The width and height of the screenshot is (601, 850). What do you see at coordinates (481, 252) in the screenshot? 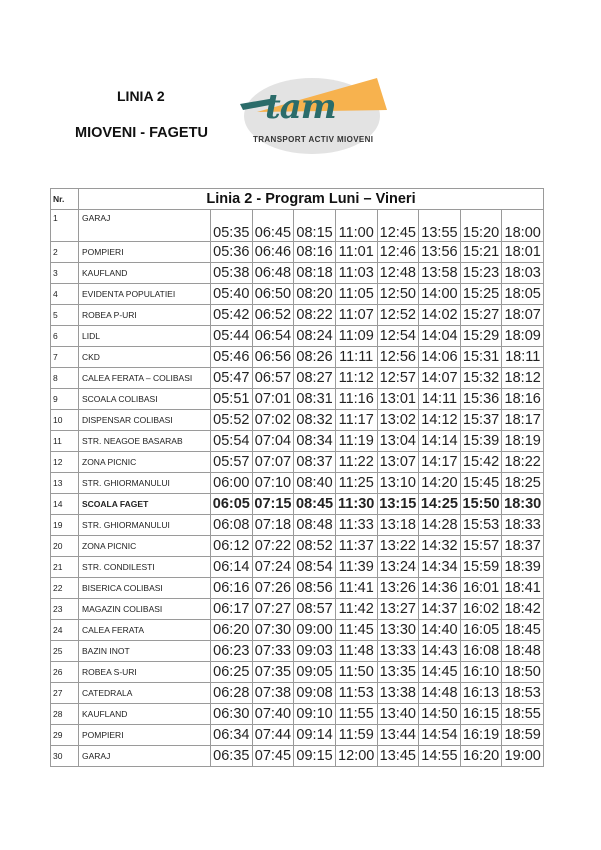
I see `departure-time: 15:21` at bounding box center [481, 252].